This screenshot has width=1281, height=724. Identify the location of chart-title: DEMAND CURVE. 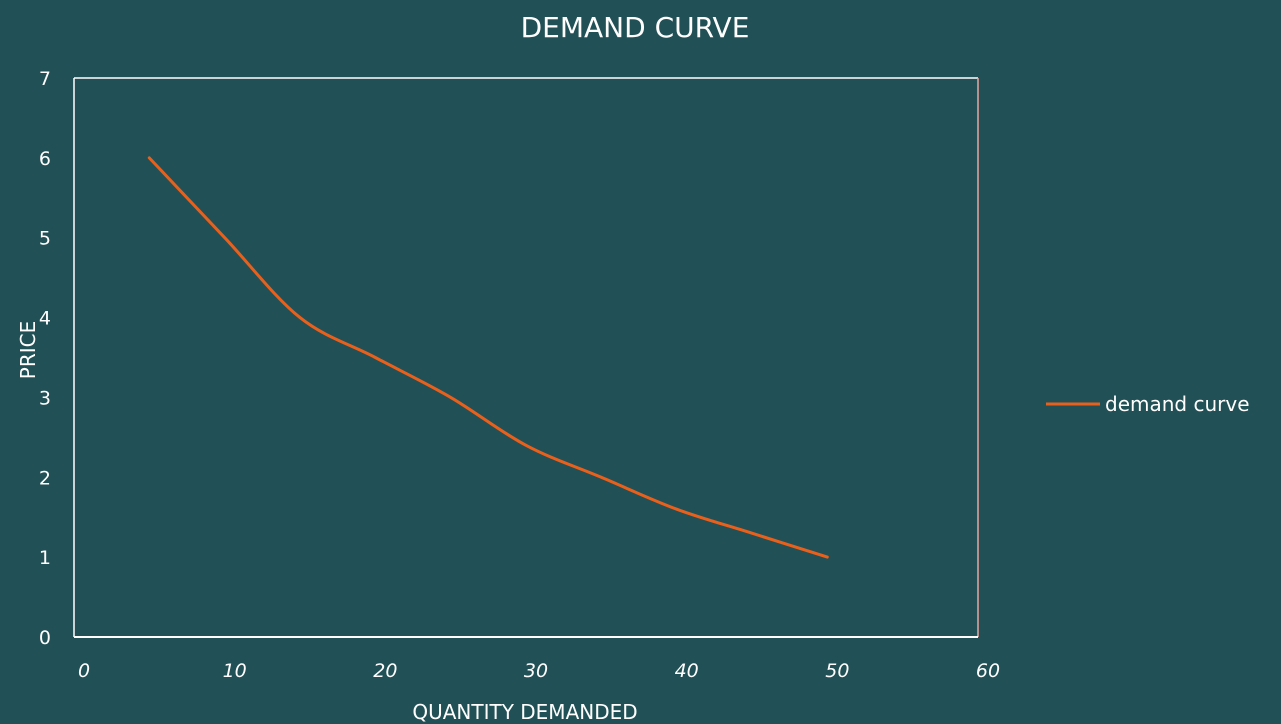
(635, 27).